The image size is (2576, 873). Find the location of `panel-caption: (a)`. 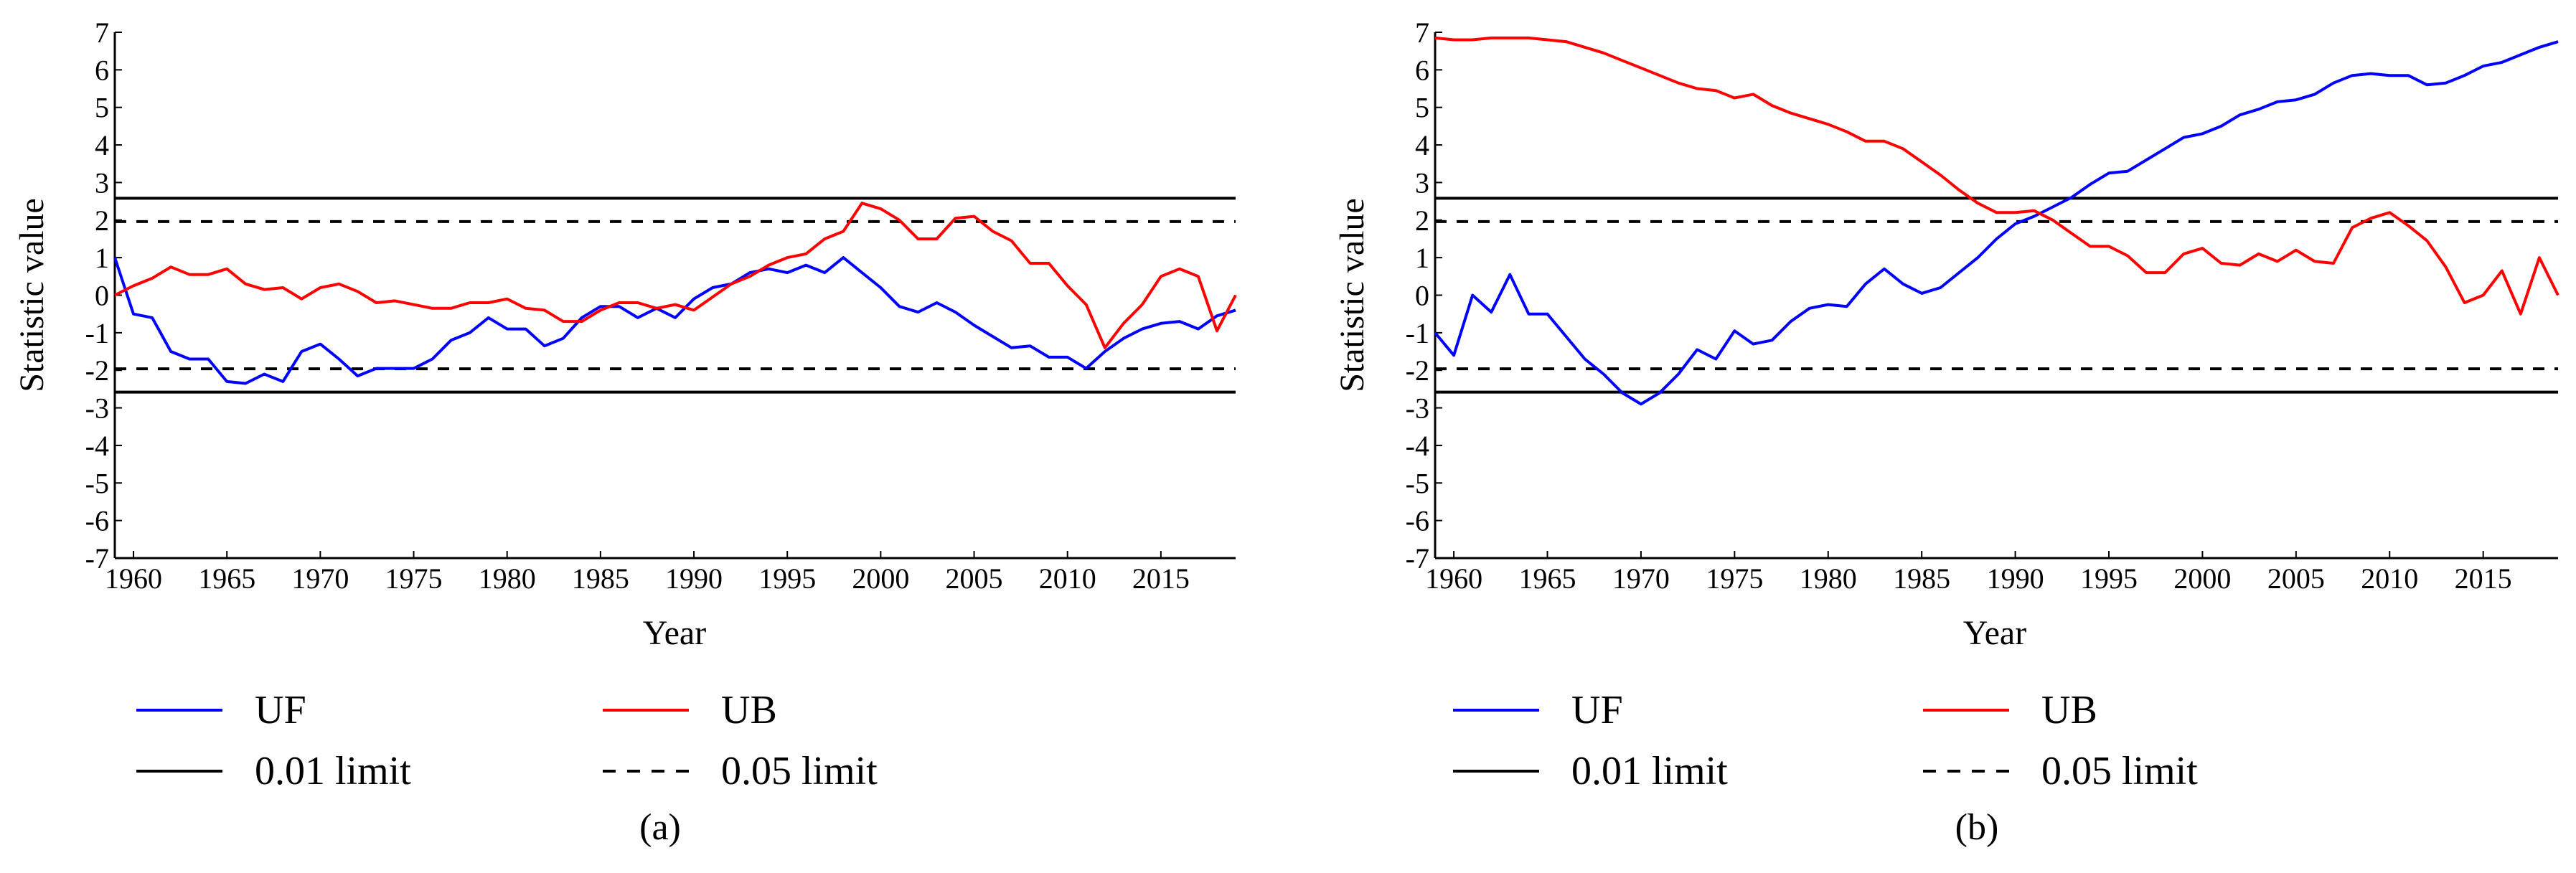

panel-caption: (a) is located at coordinates (660, 828).